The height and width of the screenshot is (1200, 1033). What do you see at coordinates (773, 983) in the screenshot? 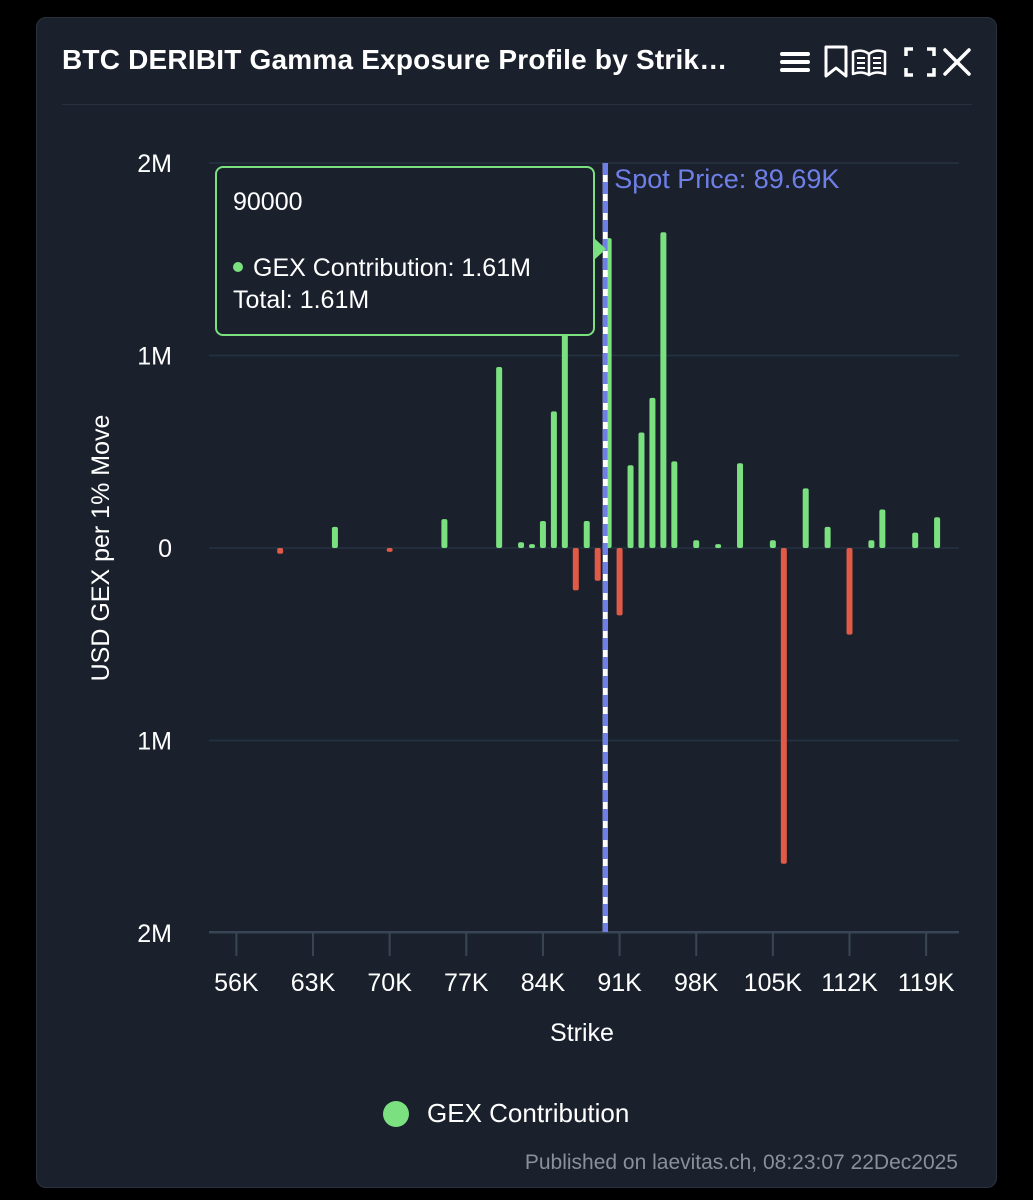
I see `x-tick-label: 105K` at bounding box center [773, 983].